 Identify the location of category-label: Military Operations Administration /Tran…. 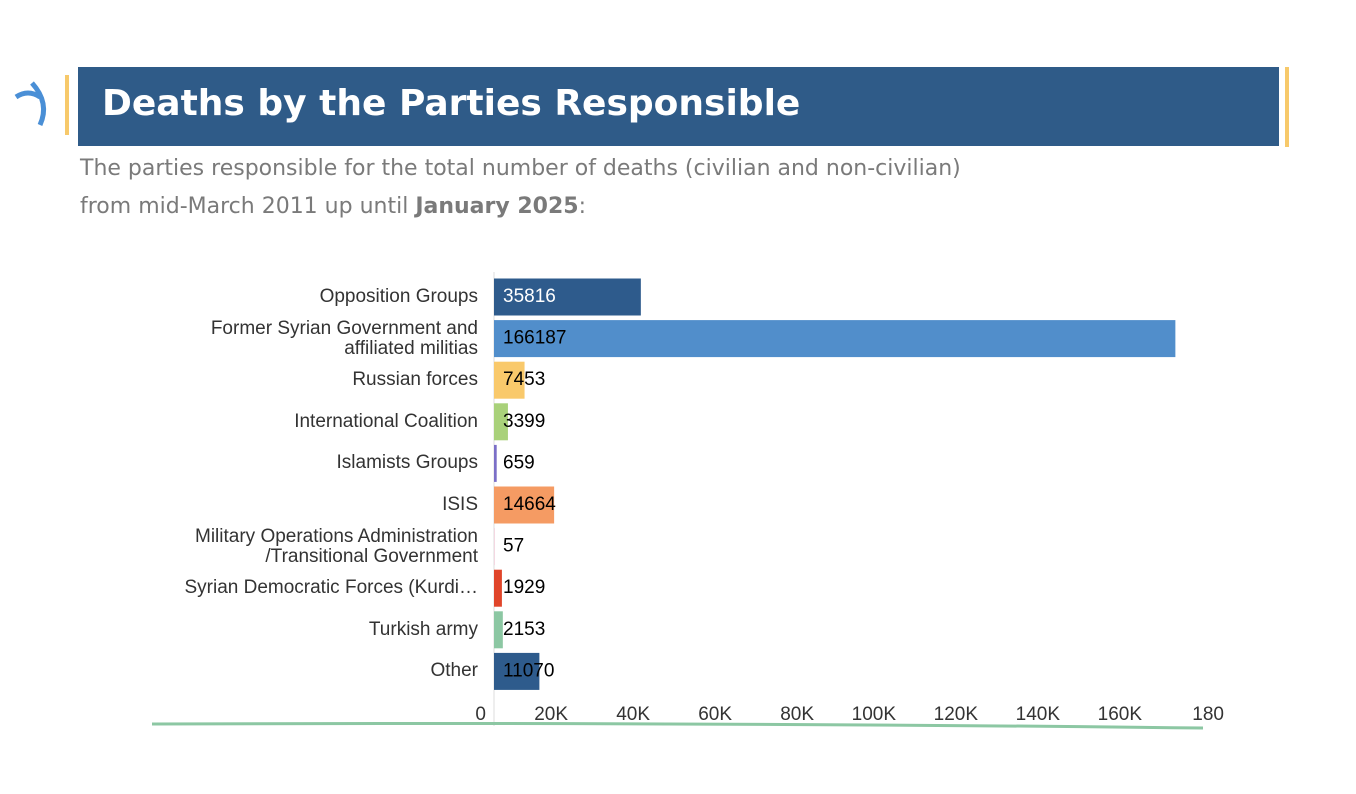
(336, 546).